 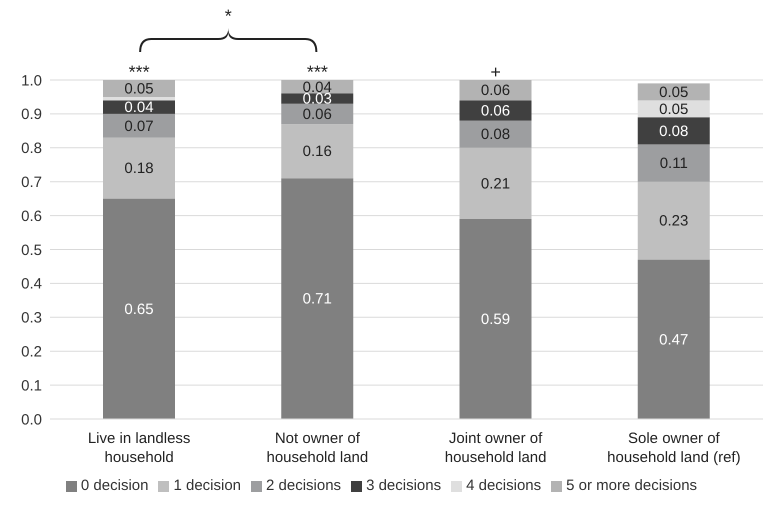 I want to click on data-label: 0.23, so click(x=673, y=221).